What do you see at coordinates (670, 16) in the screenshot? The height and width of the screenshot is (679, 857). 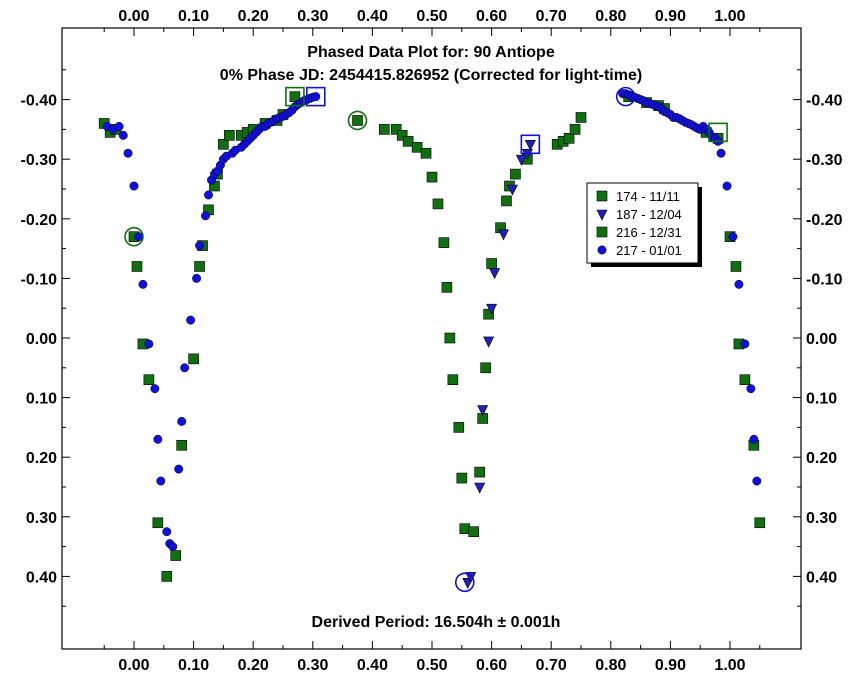 I see `x-tick-label: 0.90` at bounding box center [670, 16].